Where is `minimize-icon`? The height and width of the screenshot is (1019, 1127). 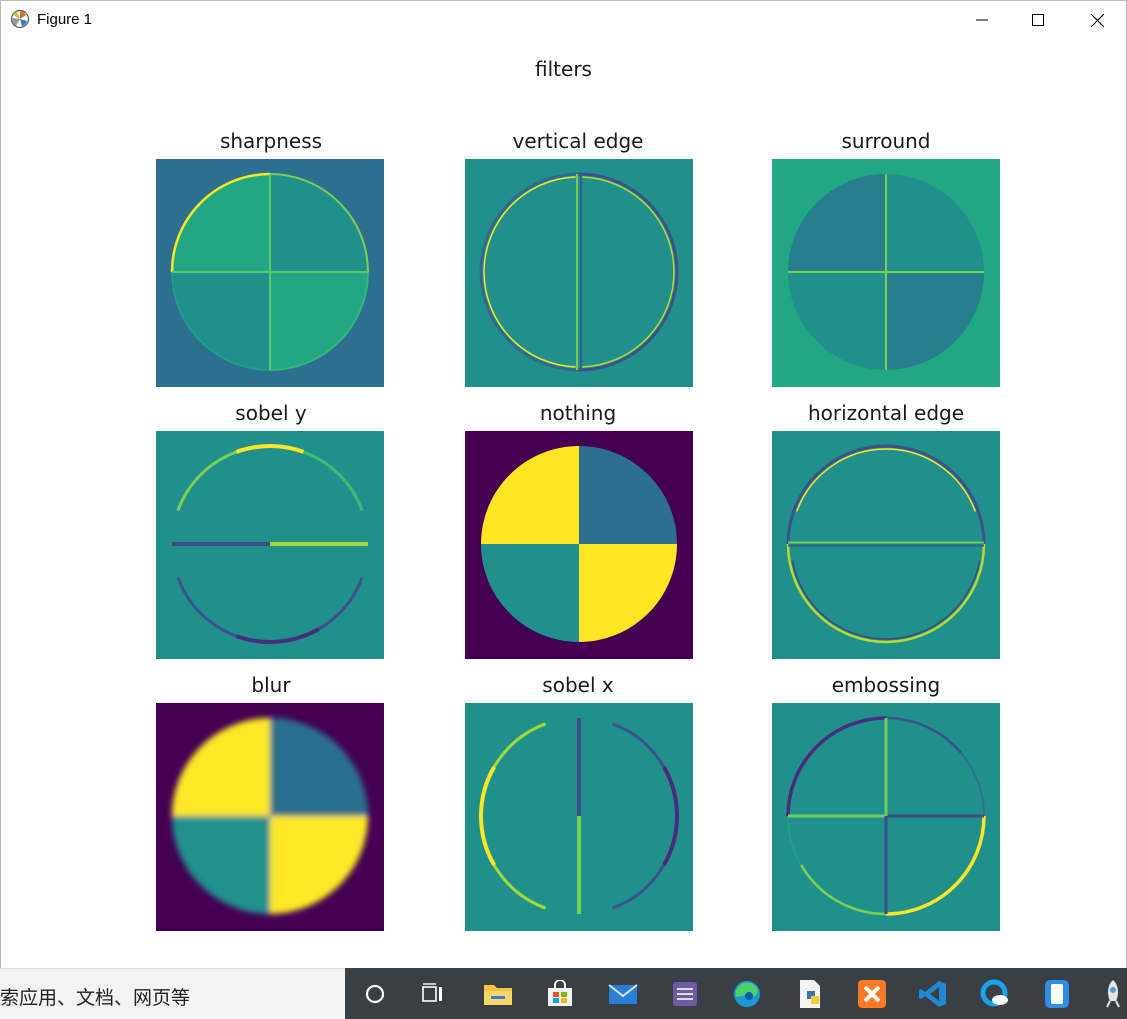
minimize-icon is located at coordinates (982, 20).